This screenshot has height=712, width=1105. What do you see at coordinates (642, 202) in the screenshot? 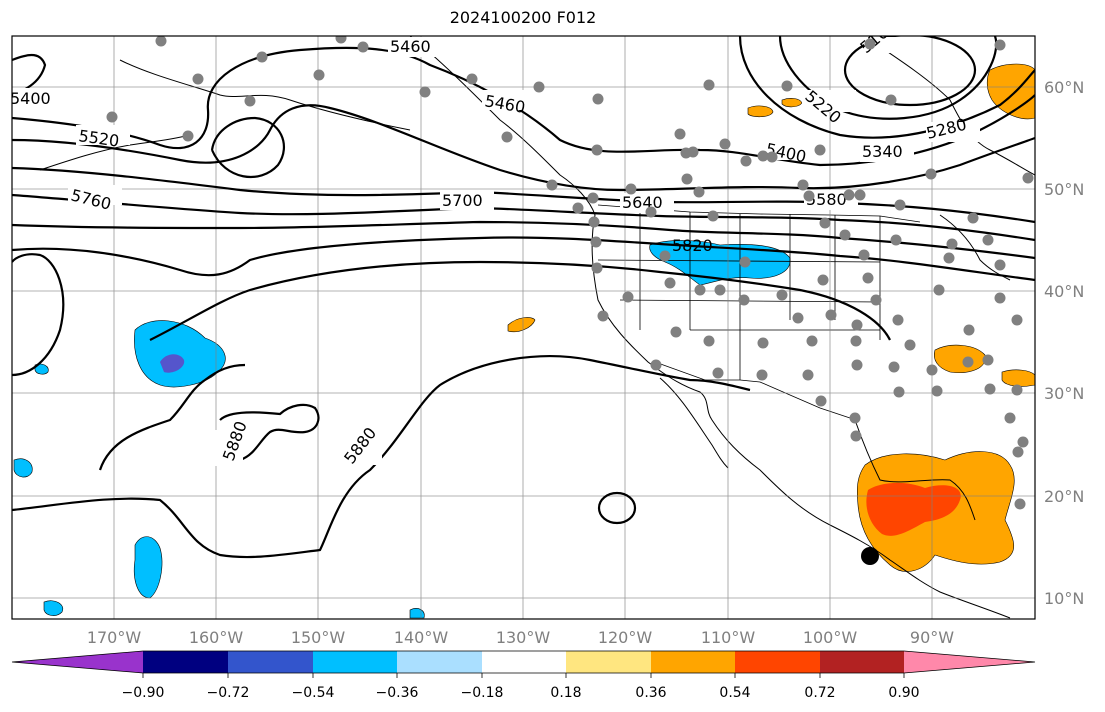
I see `contour-label-5640: 5640` at bounding box center [642, 202].